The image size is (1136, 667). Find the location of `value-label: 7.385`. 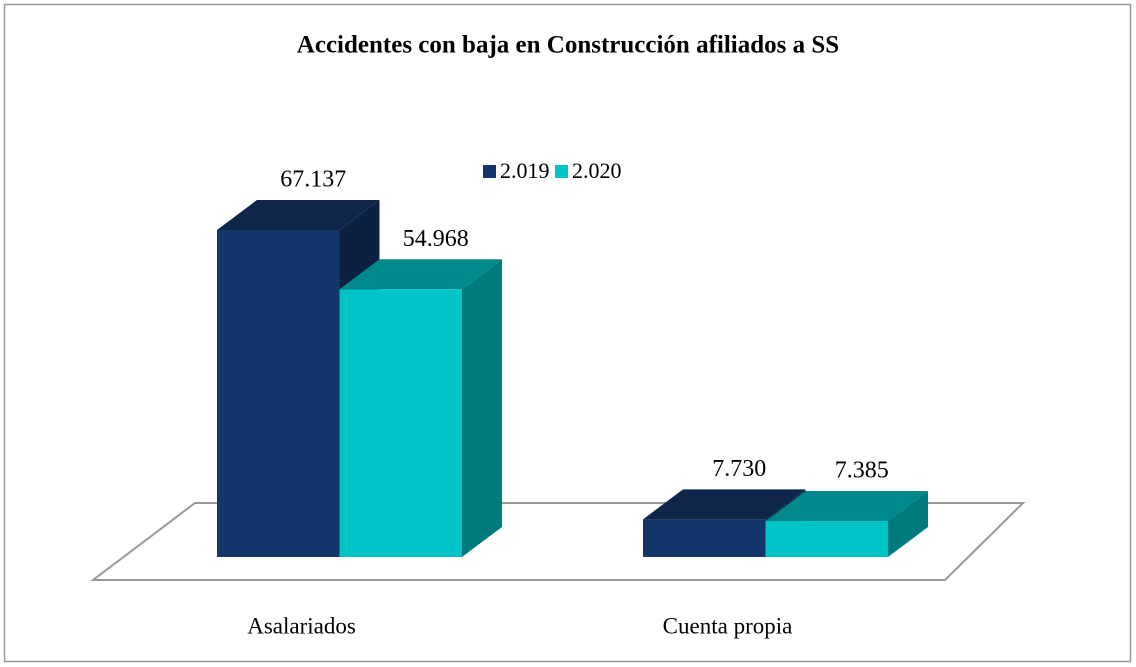

value-label: 7.385 is located at coordinates (862, 471).